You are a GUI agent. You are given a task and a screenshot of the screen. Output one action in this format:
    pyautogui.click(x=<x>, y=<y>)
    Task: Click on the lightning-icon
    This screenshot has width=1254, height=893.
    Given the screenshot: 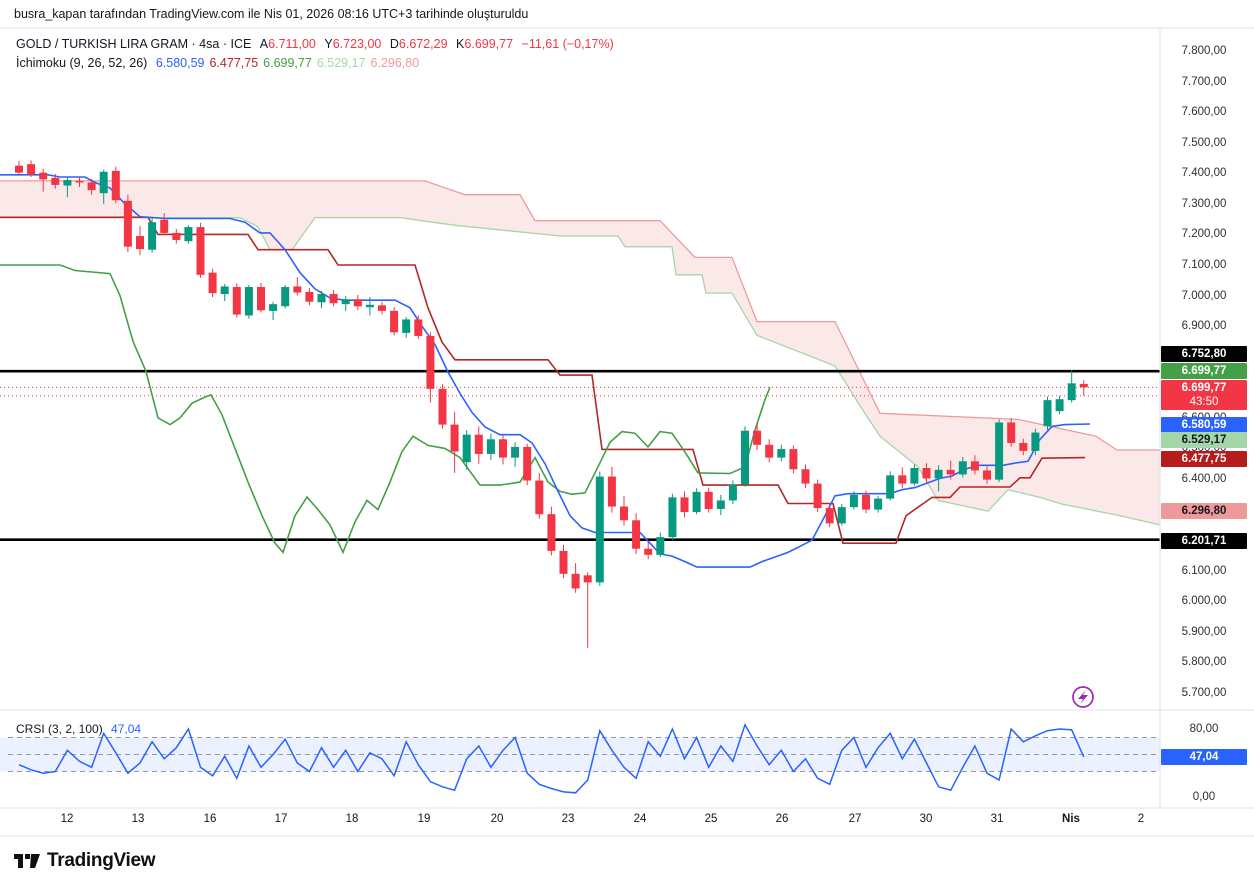 What is the action you would take?
    pyautogui.click(x=1083, y=697)
    